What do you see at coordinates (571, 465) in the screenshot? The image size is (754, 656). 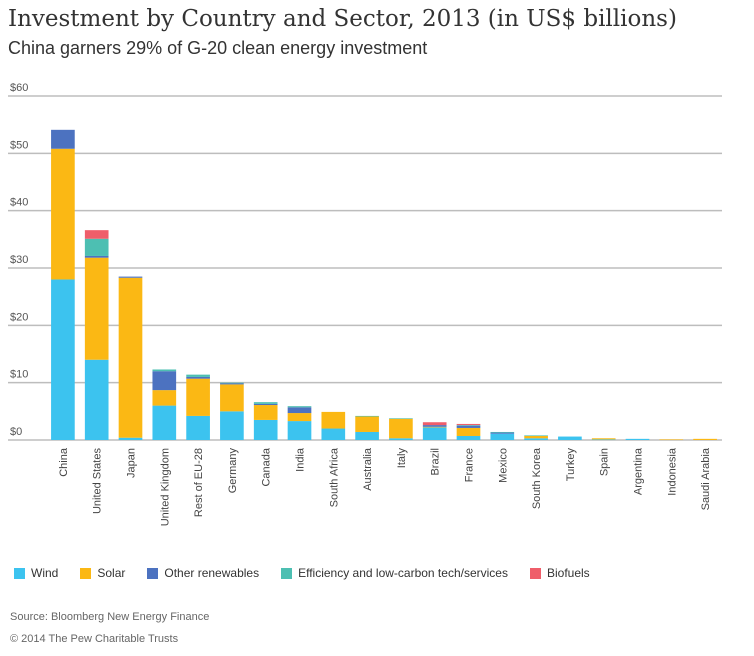 I see `x-tick-label: Turkey` at bounding box center [571, 465].